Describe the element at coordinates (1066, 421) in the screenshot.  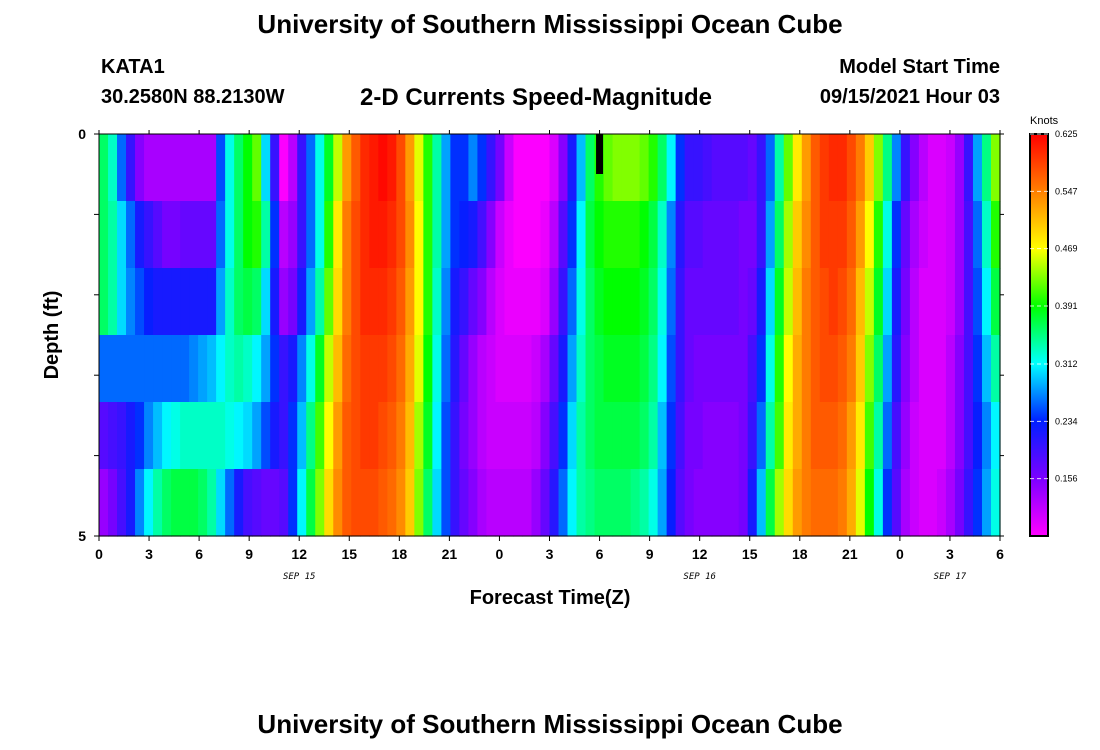
I see `colorbar-tick-label: 0.234` at that location.